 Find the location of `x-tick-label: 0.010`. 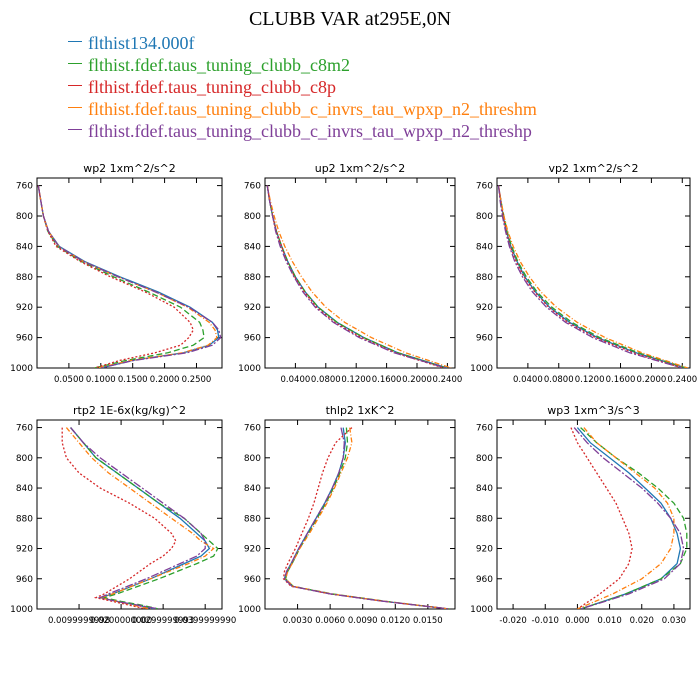

x-tick-label: 0.010 is located at coordinates (609, 621).